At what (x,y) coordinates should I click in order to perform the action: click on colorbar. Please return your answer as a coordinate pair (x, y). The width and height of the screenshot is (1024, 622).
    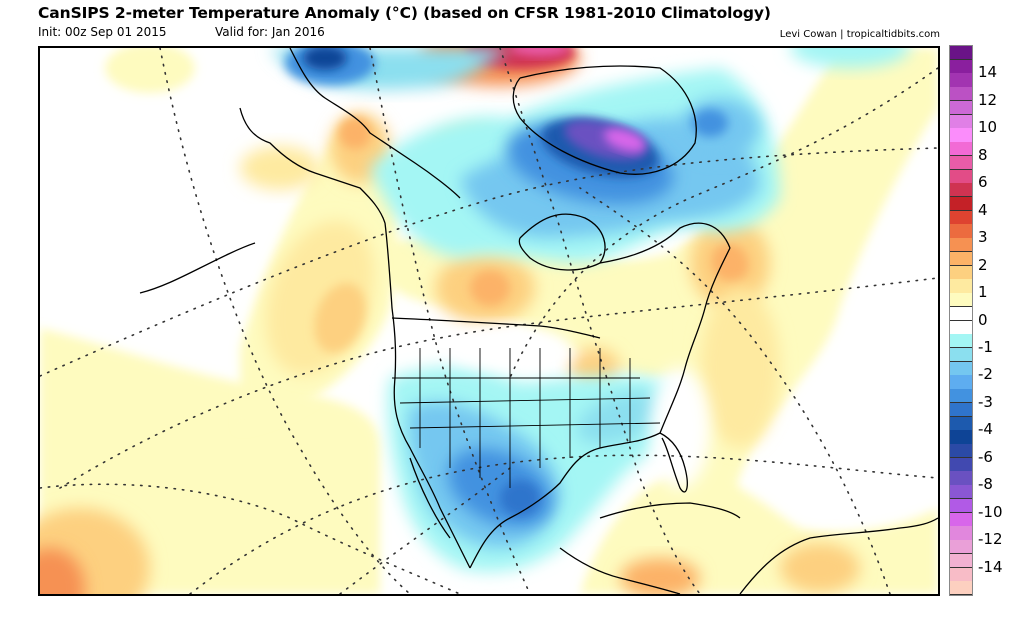
    Looking at the image, I should click on (961, 320).